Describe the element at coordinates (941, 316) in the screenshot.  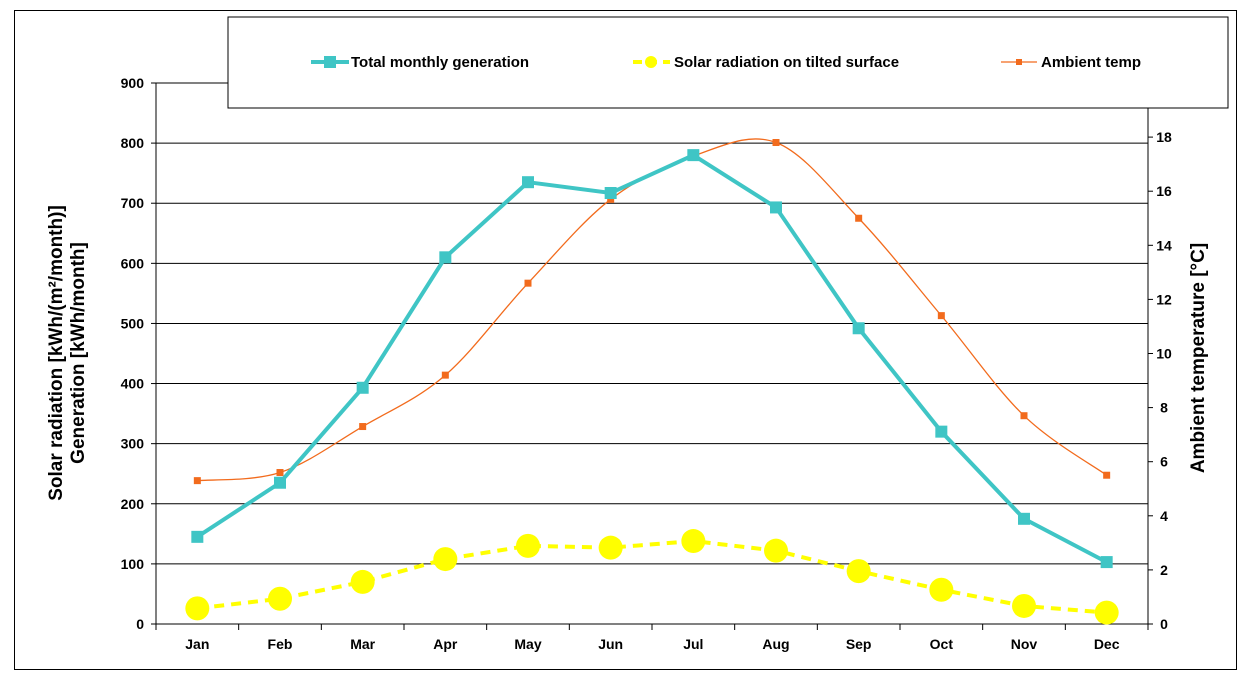
I see `temp-point-oct` at that location.